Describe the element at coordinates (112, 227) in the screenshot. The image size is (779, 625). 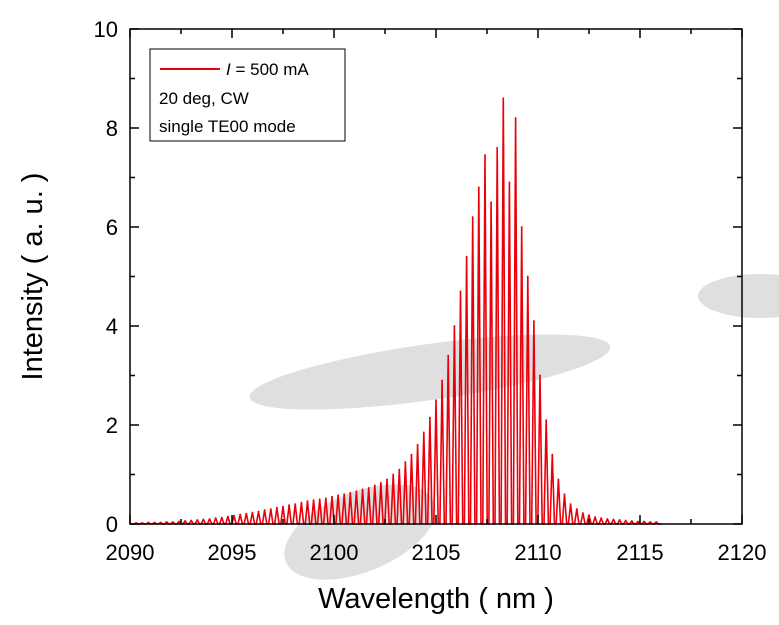
I see `y-tick-label: 6` at that location.